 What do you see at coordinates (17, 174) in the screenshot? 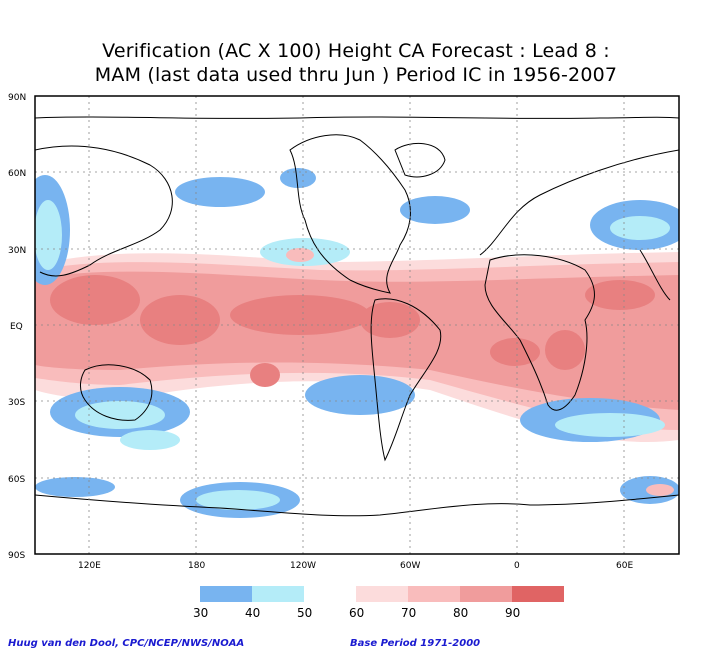
I see `lat-label: 60N` at bounding box center [17, 174].